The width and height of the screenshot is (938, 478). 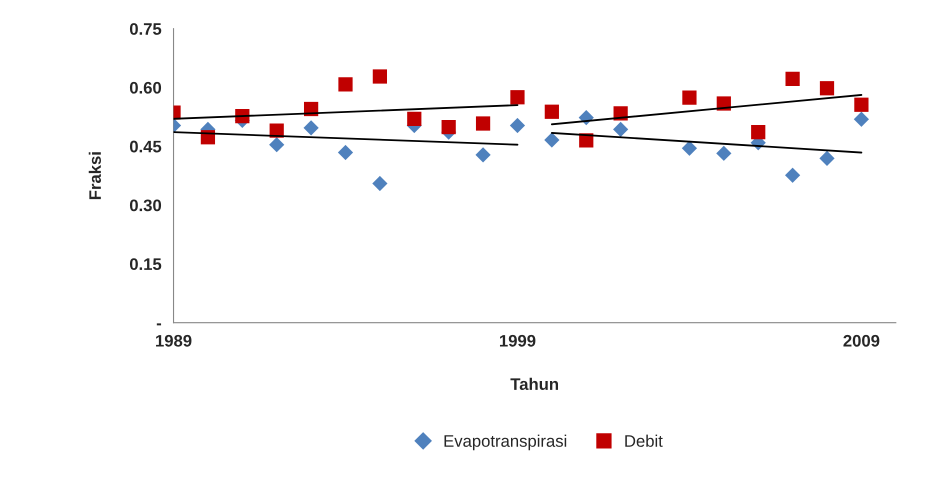 What do you see at coordinates (146, 88) in the screenshot?
I see `y-tick-label: 0.60` at bounding box center [146, 88].